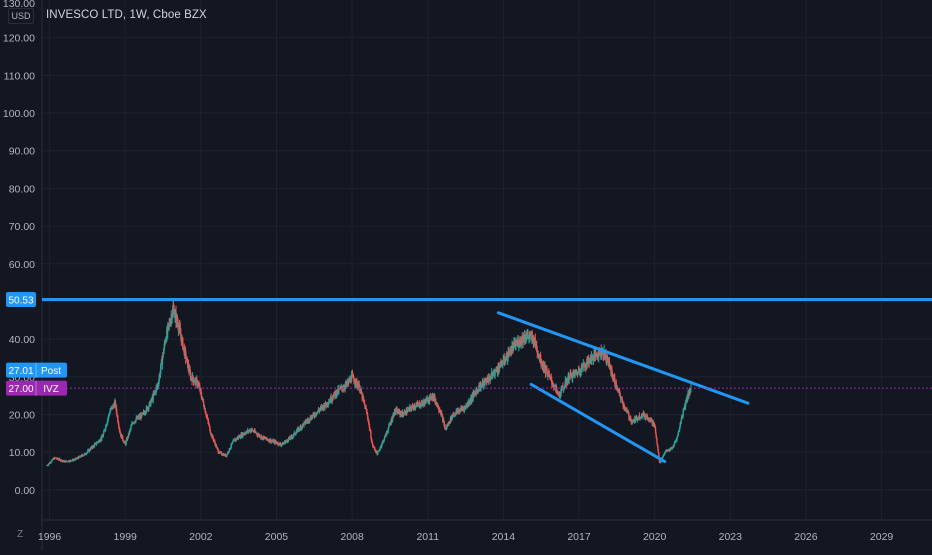  Describe the element at coordinates (22, 152) in the screenshot. I see `y-tick-label: 90.00` at that location.